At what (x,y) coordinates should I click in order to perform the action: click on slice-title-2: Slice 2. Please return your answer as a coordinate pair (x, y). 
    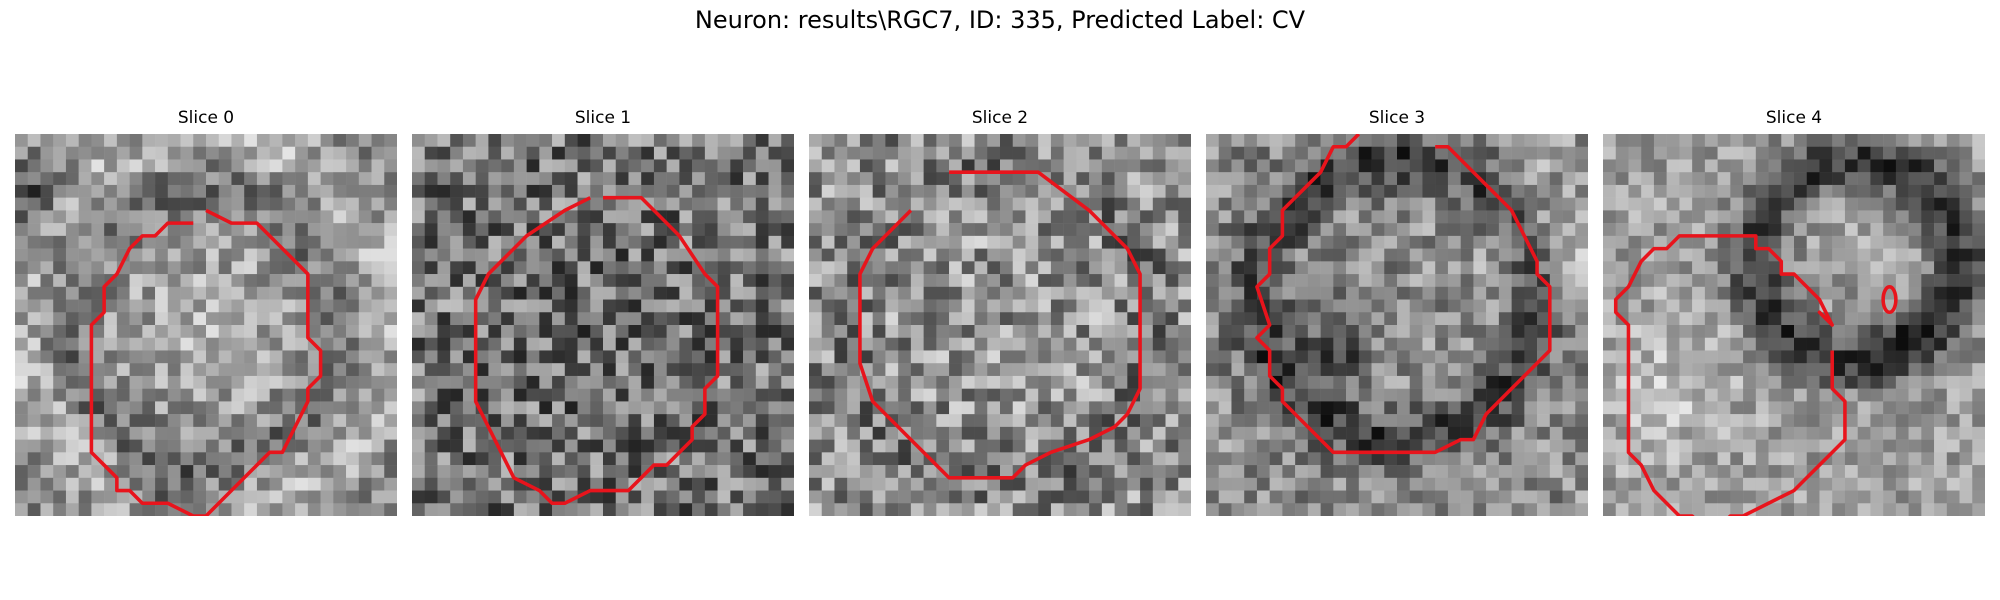
    Looking at the image, I should click on (1000, 118).